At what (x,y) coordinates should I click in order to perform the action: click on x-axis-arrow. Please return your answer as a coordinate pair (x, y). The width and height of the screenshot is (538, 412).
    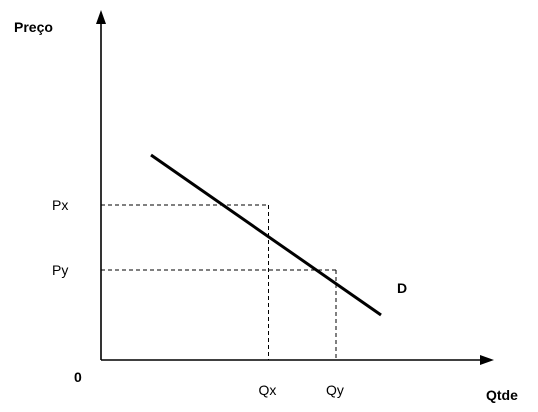
    Looking at the image, I should click on (487, 360).